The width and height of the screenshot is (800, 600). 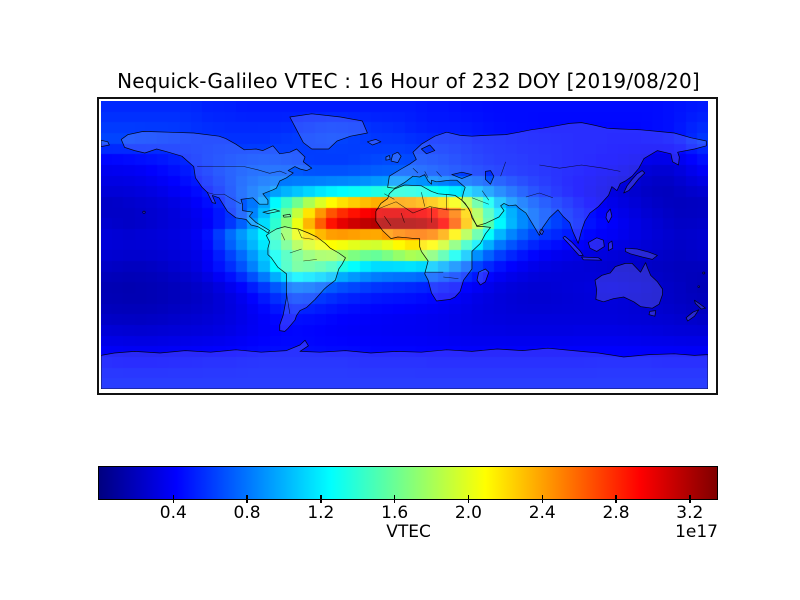 I want to click on sri-lanka-outline, so click(x=541, y=231).